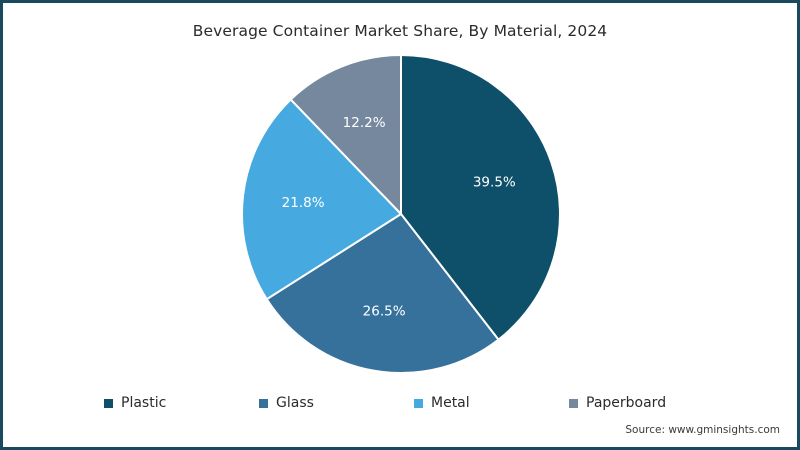 Image resolution: width=800 pixels, height=450 pixels. I want to click on pie-value-label-group: 39.5% 26.5% 21.8% 12.2%, so click(399, 217).